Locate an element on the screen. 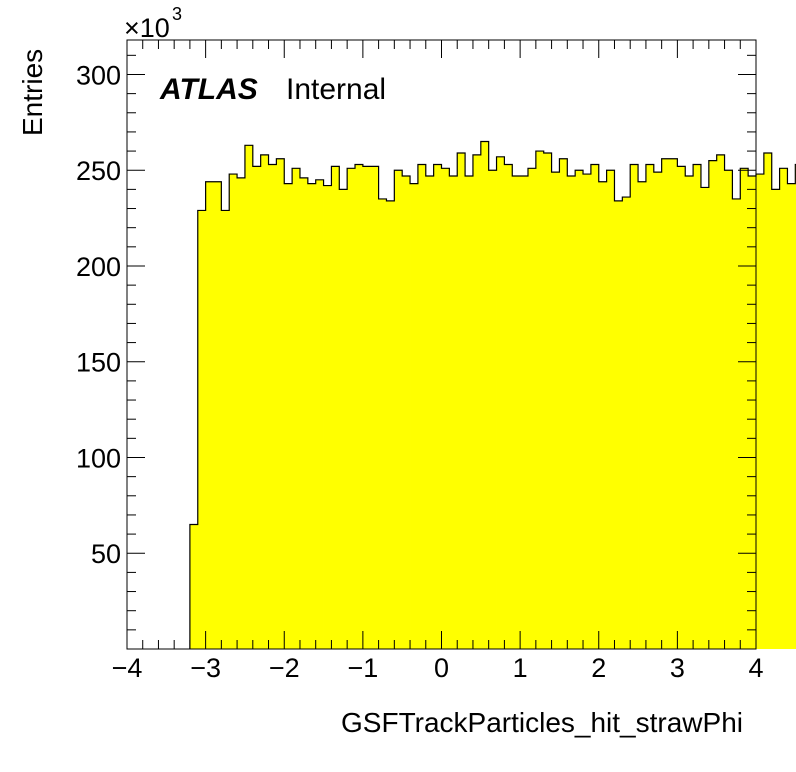 The height and width of the screenshot is (772, 796). x-tick-label: 4 is located at coordinates (755, 668).